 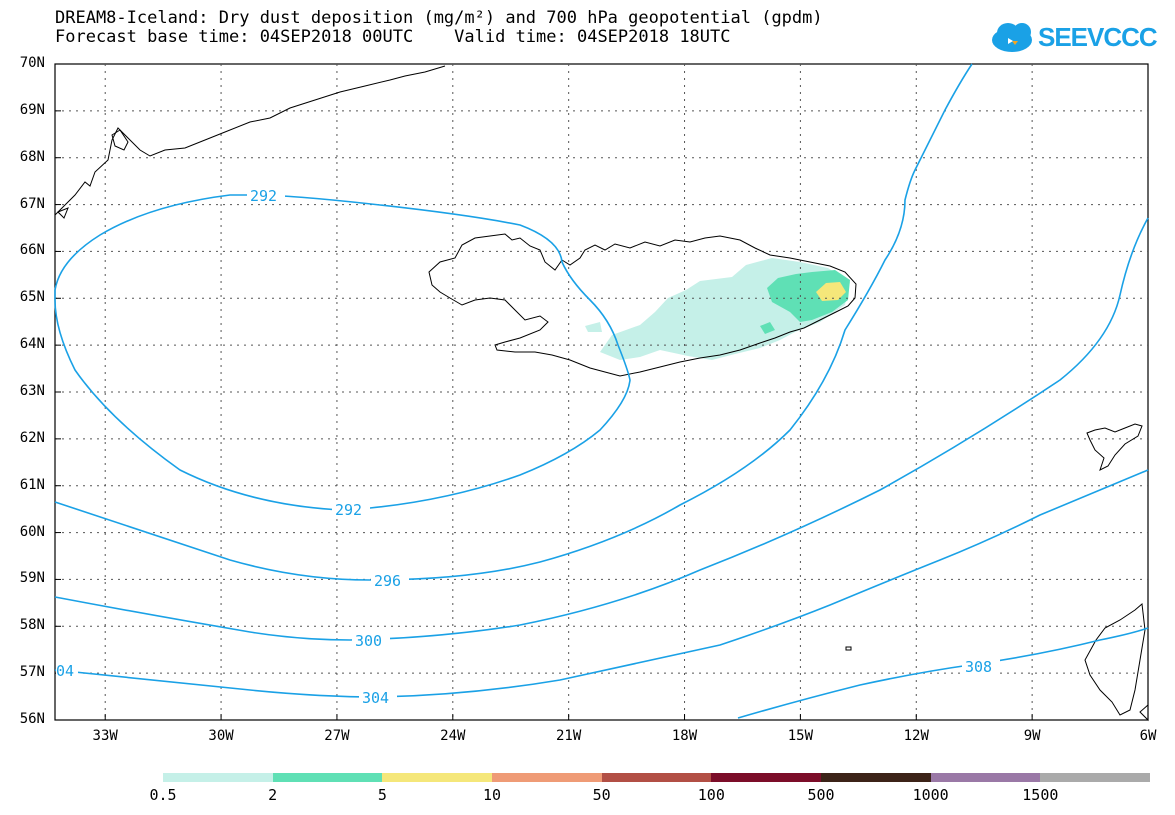 I want to click on colorbar-label: 100, so click(x=711, y=795).